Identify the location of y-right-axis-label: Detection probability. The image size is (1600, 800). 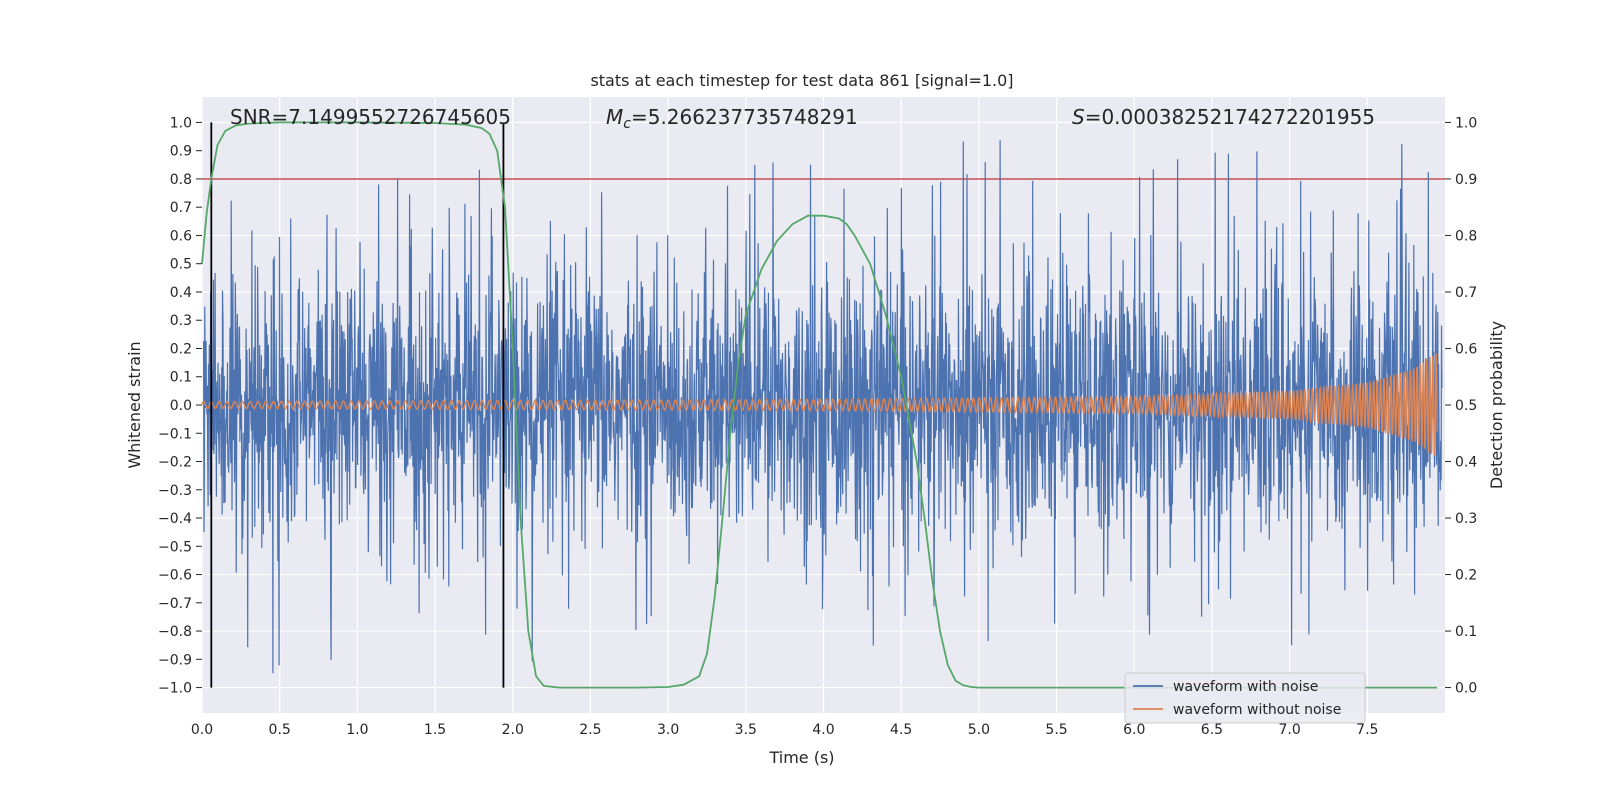
(1496, 405).